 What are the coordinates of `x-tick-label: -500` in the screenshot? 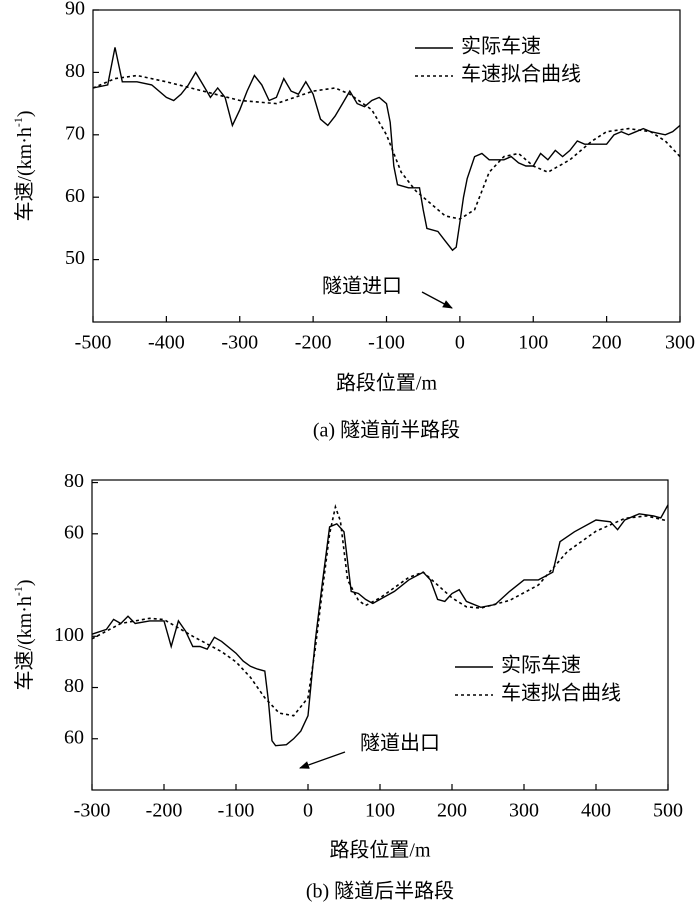 It's located at (93, 343).